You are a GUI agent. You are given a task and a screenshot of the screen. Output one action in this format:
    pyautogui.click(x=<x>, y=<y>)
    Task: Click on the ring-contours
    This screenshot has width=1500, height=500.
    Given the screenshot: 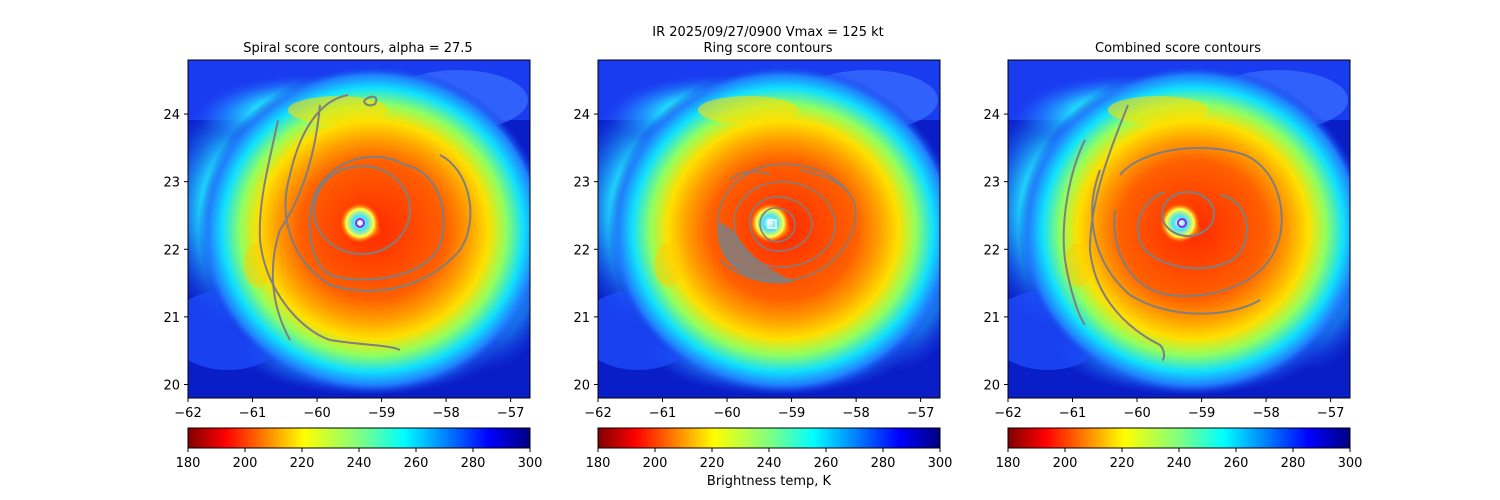 What is the action you would take?
    pyautogui.click(x=787, y=223)
    